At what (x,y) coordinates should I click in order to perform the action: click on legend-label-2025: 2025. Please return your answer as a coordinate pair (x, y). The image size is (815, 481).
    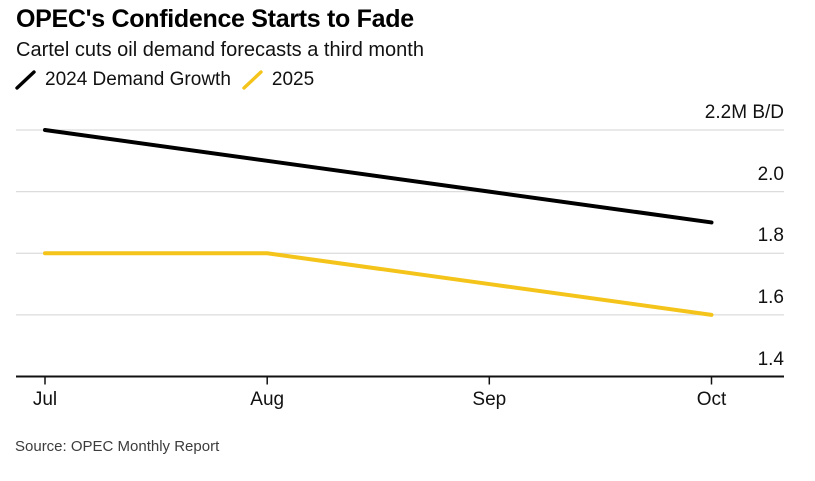
    Looking at the image, I should click on (293, 79).